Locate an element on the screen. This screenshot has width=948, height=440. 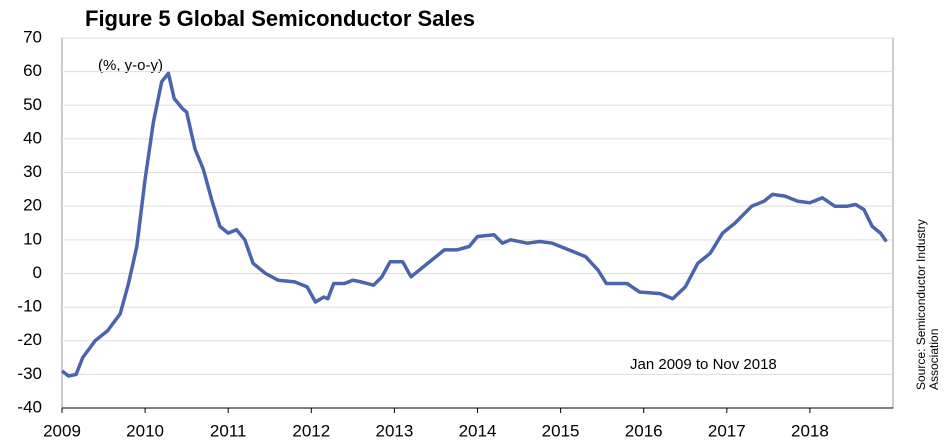
y-tick-label: 50 is located at coordinates (32, 104).